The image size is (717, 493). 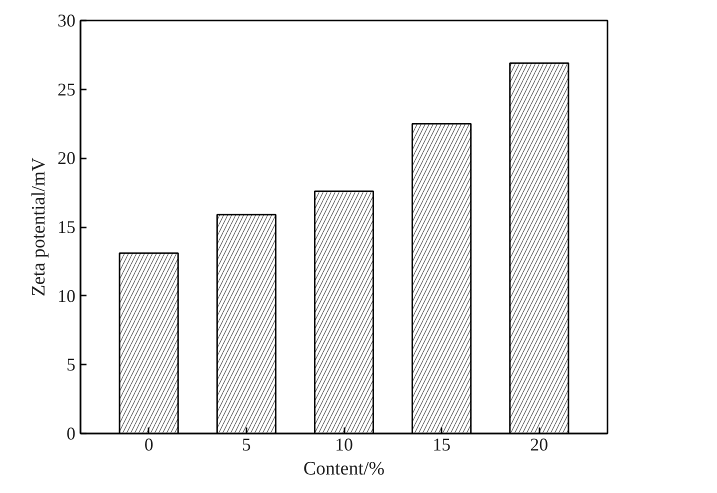 I want to click on y-tick-label: 5, so click(x=71, y=364).